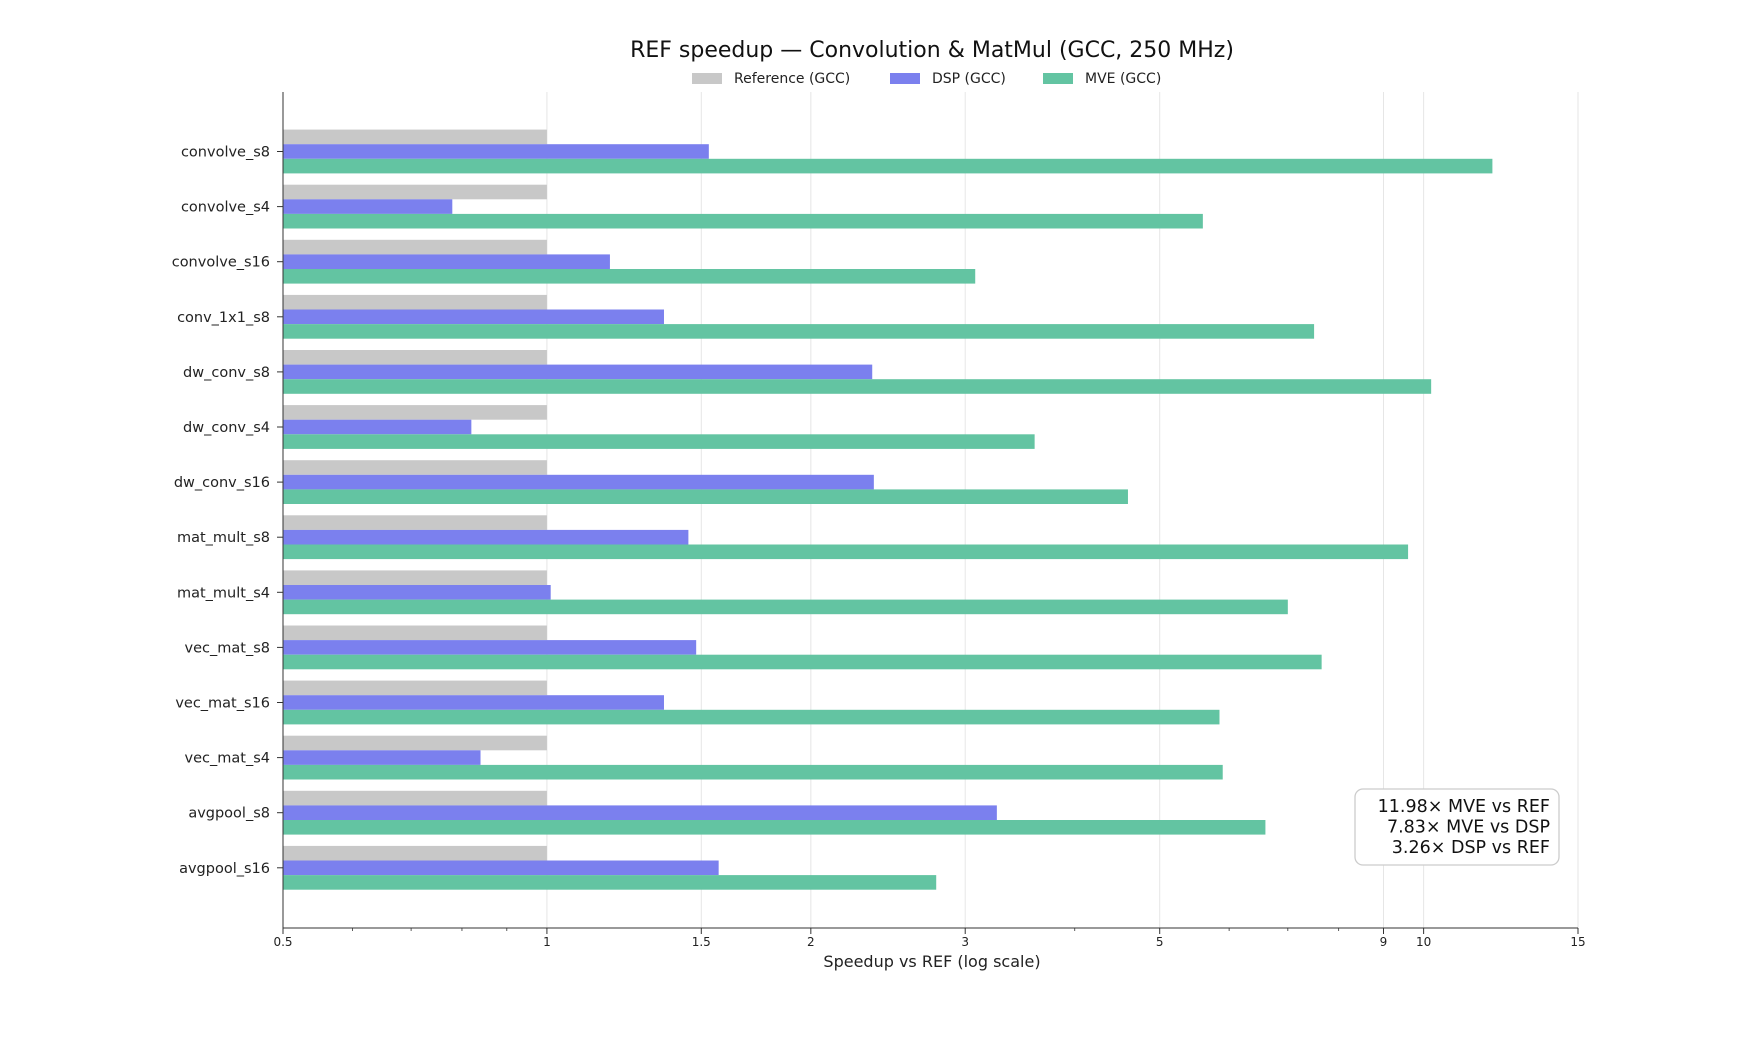  What do you see at coordinates (547, 942) in the screenshot?
I see `x-tick-label: 1` at bounding box center [547, 942].